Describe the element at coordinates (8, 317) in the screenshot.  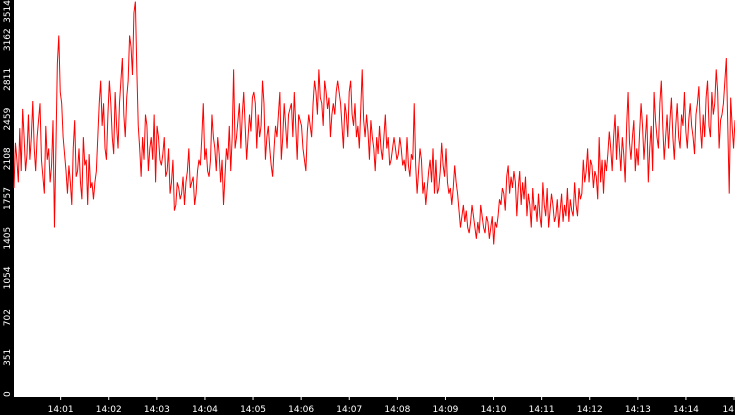
I see `y-tick-label: 702` at that location.